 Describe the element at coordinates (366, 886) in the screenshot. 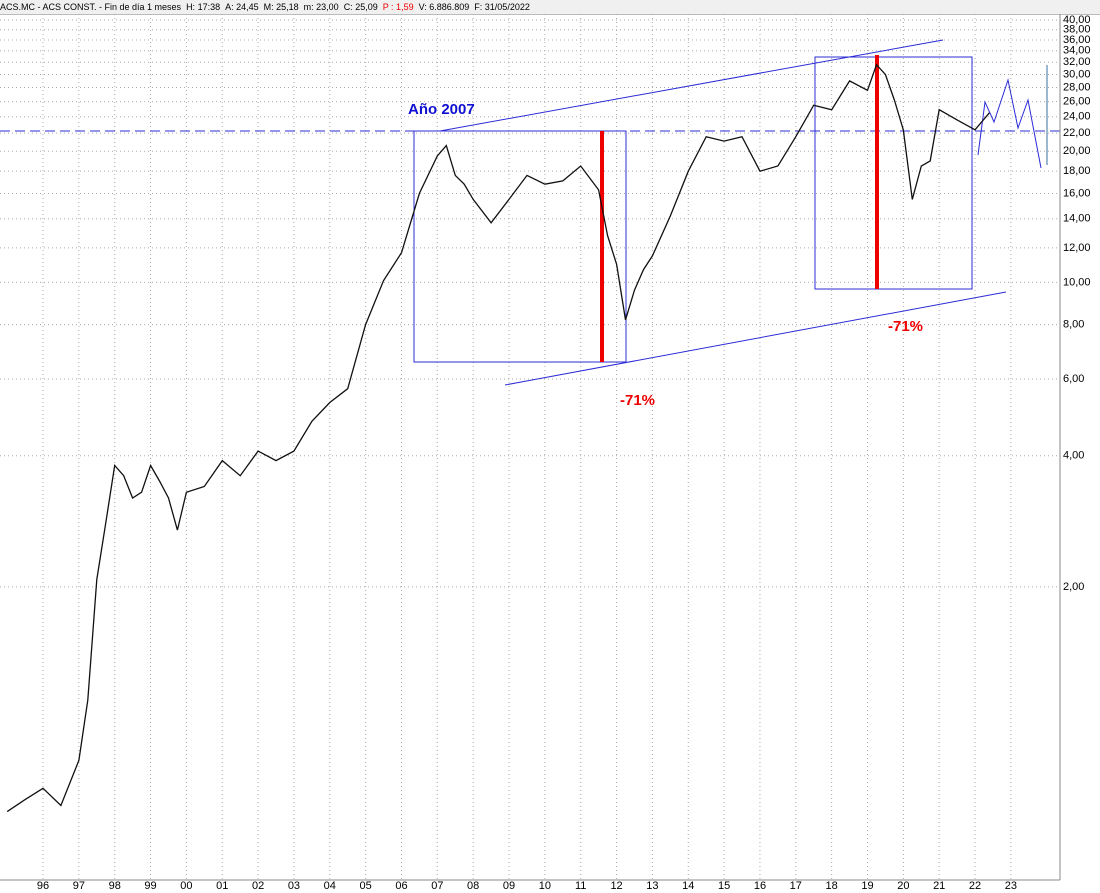

I see `x-tick-label: 05` at that location.